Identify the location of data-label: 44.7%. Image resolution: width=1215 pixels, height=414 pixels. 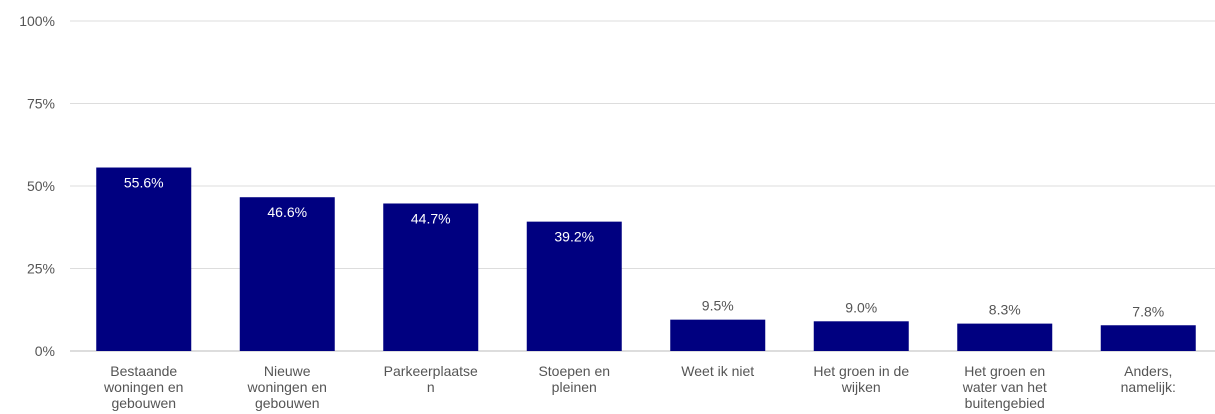
(431, 218).